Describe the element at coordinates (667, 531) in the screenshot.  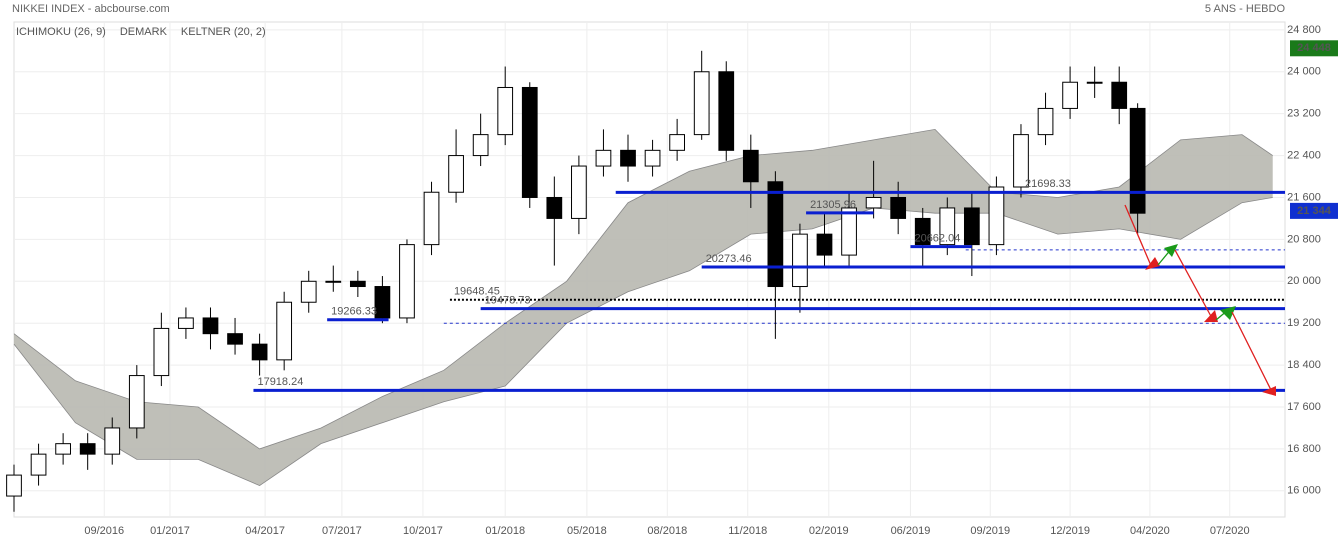
I see `x-tick-label: 08/2018` at that location.